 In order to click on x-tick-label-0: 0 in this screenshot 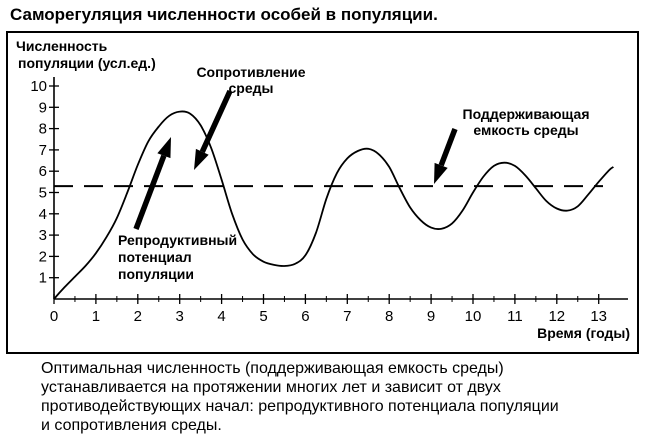, I will do `click(54, 316)`.